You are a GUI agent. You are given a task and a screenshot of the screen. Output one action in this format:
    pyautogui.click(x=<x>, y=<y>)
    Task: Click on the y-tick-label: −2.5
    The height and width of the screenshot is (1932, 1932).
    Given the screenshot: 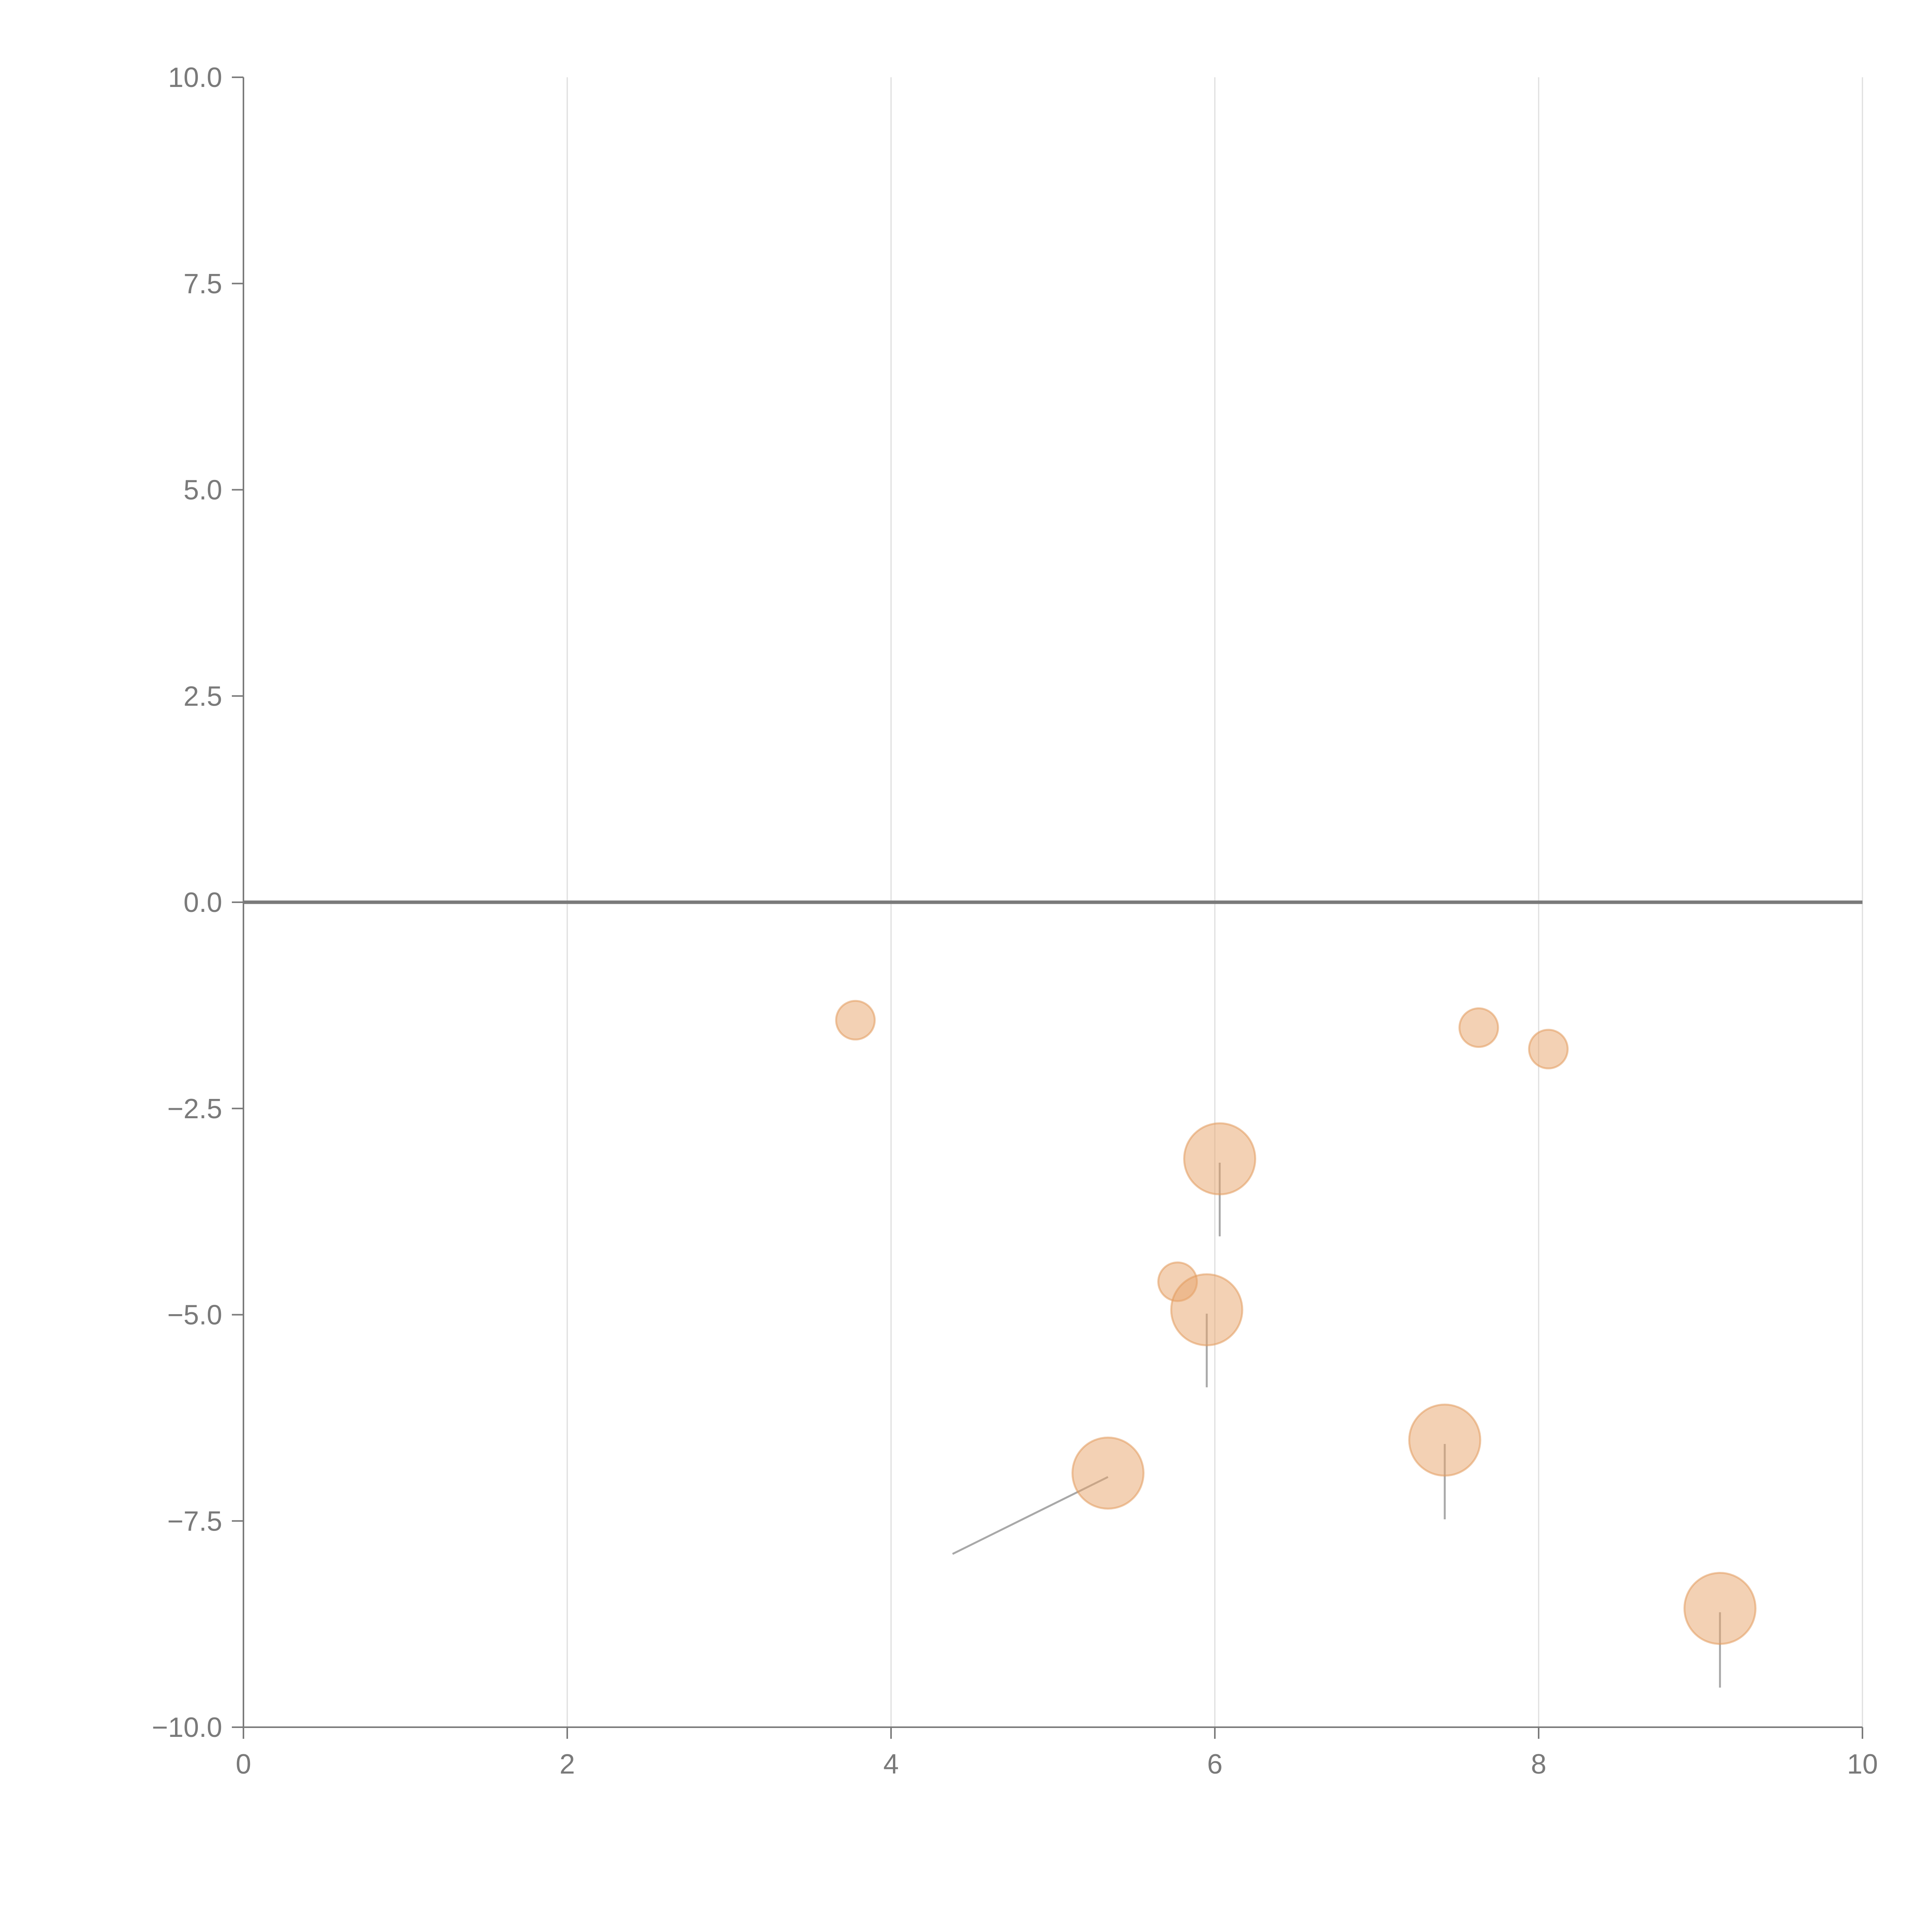 What is the action you would take?
    pyautogui.click(x=194, y=1109)
    